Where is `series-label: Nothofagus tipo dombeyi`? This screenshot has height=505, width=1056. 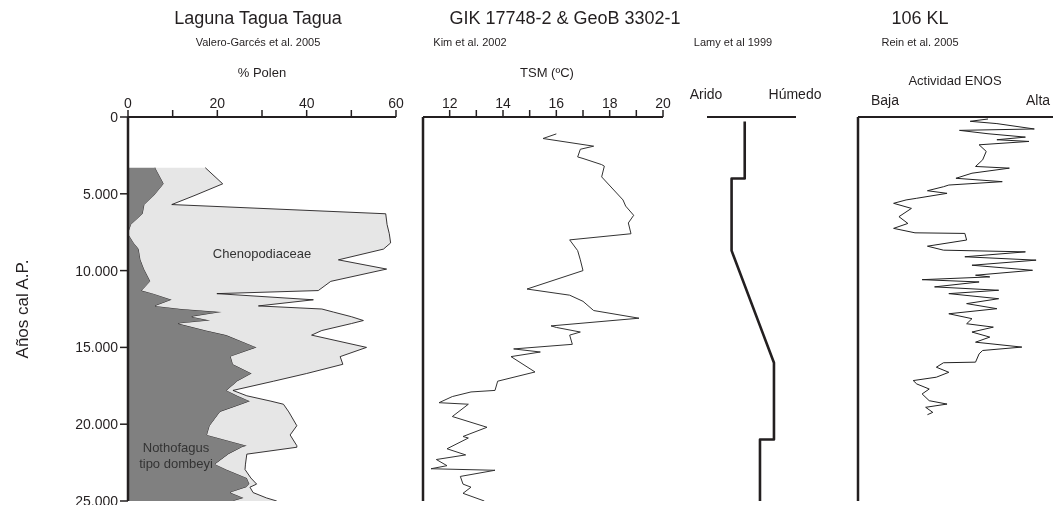
series-label: Nothofagus tipo dombeyi is located at coordinates (176, 455).